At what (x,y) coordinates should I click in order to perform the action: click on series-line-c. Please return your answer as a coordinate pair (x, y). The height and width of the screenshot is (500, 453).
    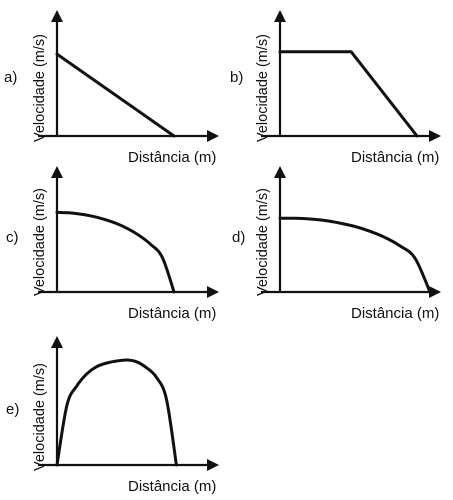
    Looking at the image, I should click on (115, 252).